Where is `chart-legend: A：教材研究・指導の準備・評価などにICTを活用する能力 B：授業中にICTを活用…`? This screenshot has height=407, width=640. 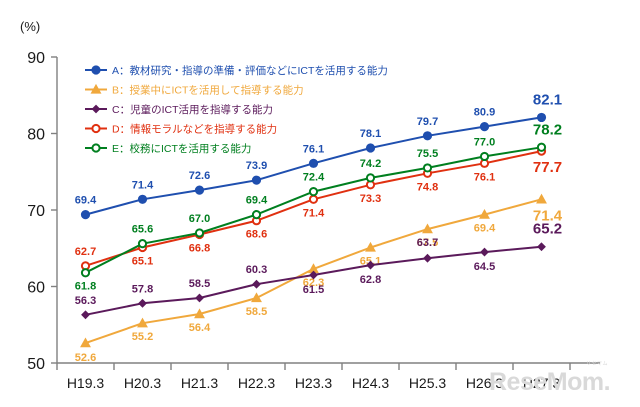 chart-legend: A：教材研究・指導の準備・評価などにICTを活用する能力 B：授業中にICTを活用… is located at coordinates (236, 109).